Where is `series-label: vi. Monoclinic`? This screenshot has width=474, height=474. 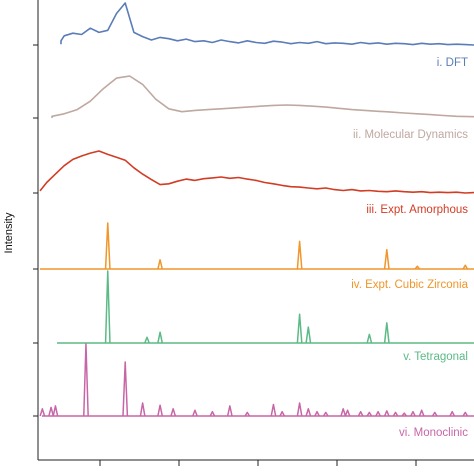
series-label: vi. Monoclinic is located at coordinates (433, 433).